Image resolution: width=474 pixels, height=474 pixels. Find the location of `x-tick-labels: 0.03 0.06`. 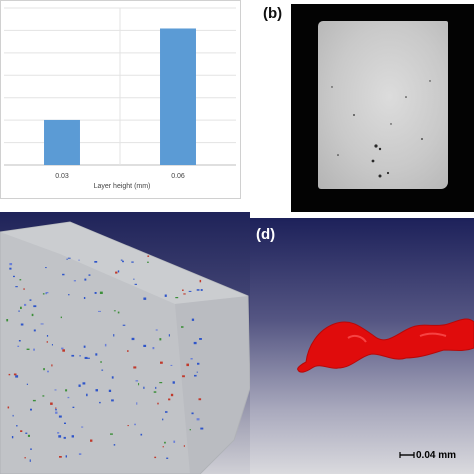

x-tick-labels: 0.03 0.06 is located at coordinates (120, 176).